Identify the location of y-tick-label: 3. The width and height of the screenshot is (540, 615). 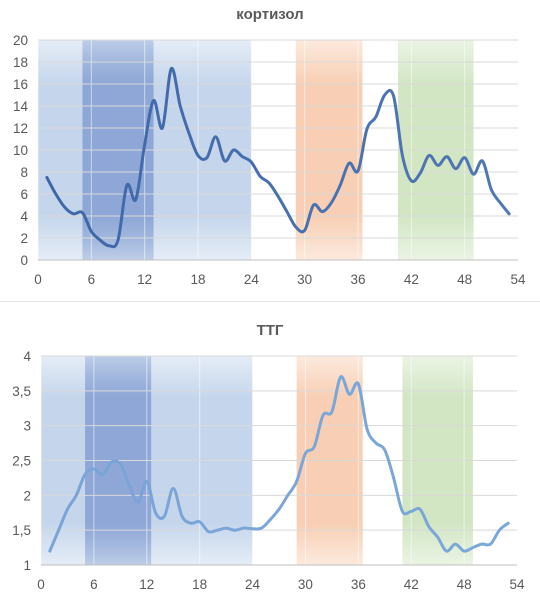
(27, 426).